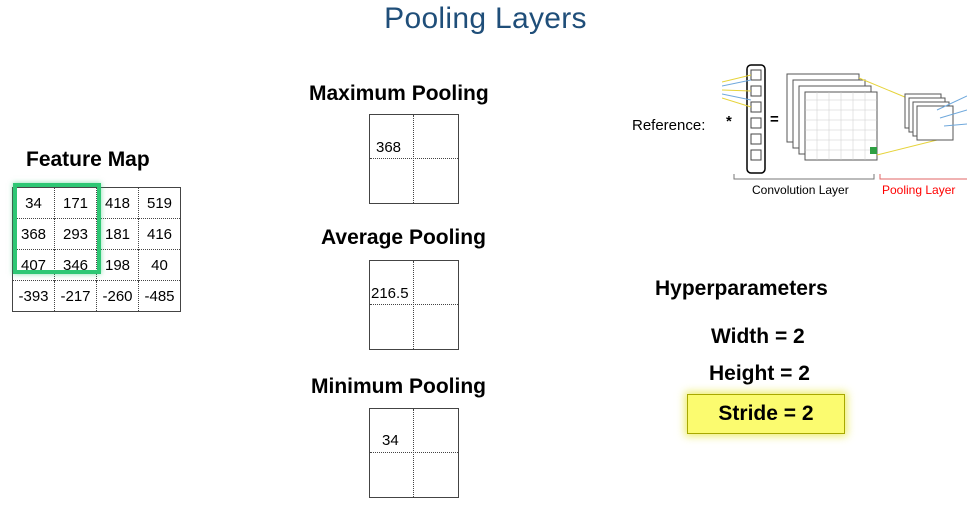 The width and height of the screenshot is (971, 508). What do you see at coordinates (389, 147) in the screenshot?
I see `max-pooling-value: 368` at bounding box center [389, 147].